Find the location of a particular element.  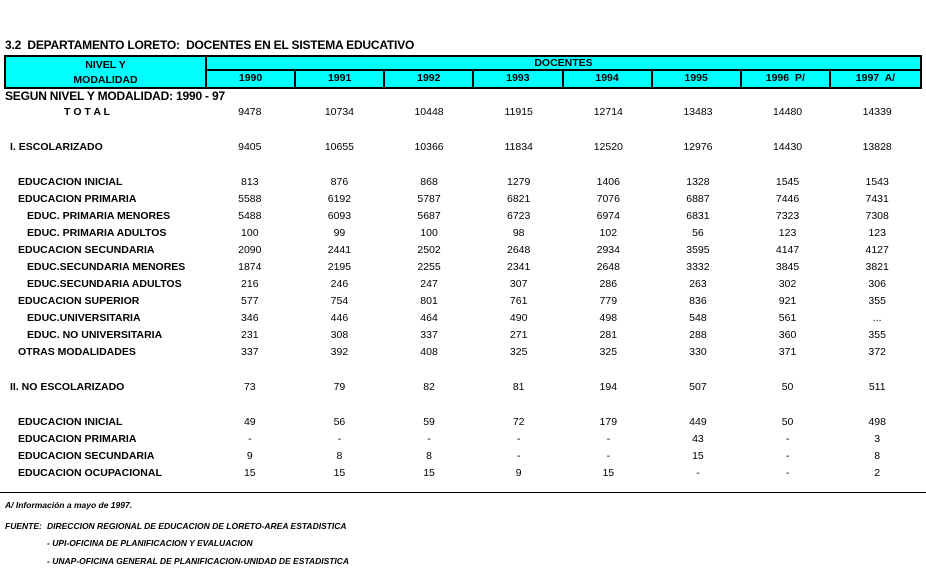

cell-value: 102 is located at coordinates (608, 232).